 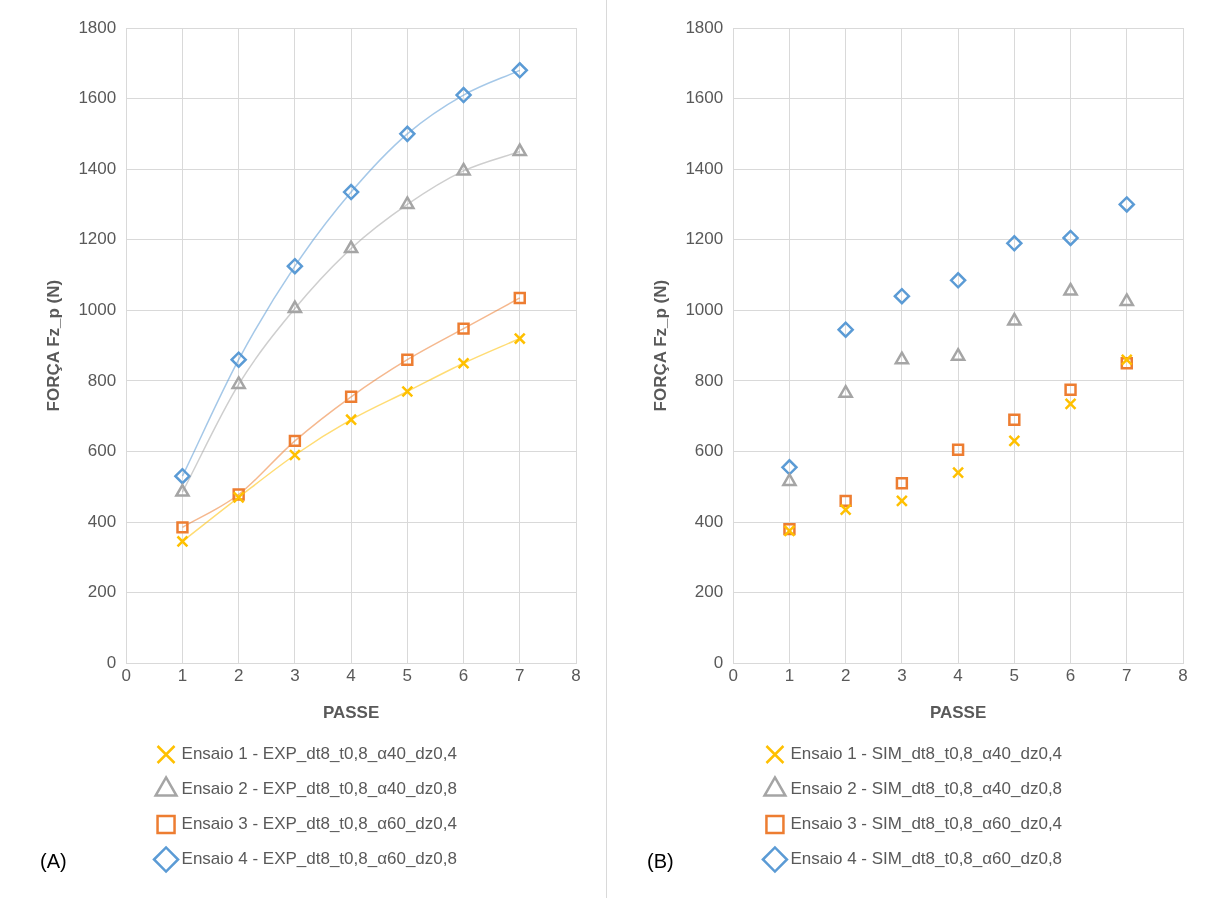 I want to click on text: (B), so click(x=660, y=861).